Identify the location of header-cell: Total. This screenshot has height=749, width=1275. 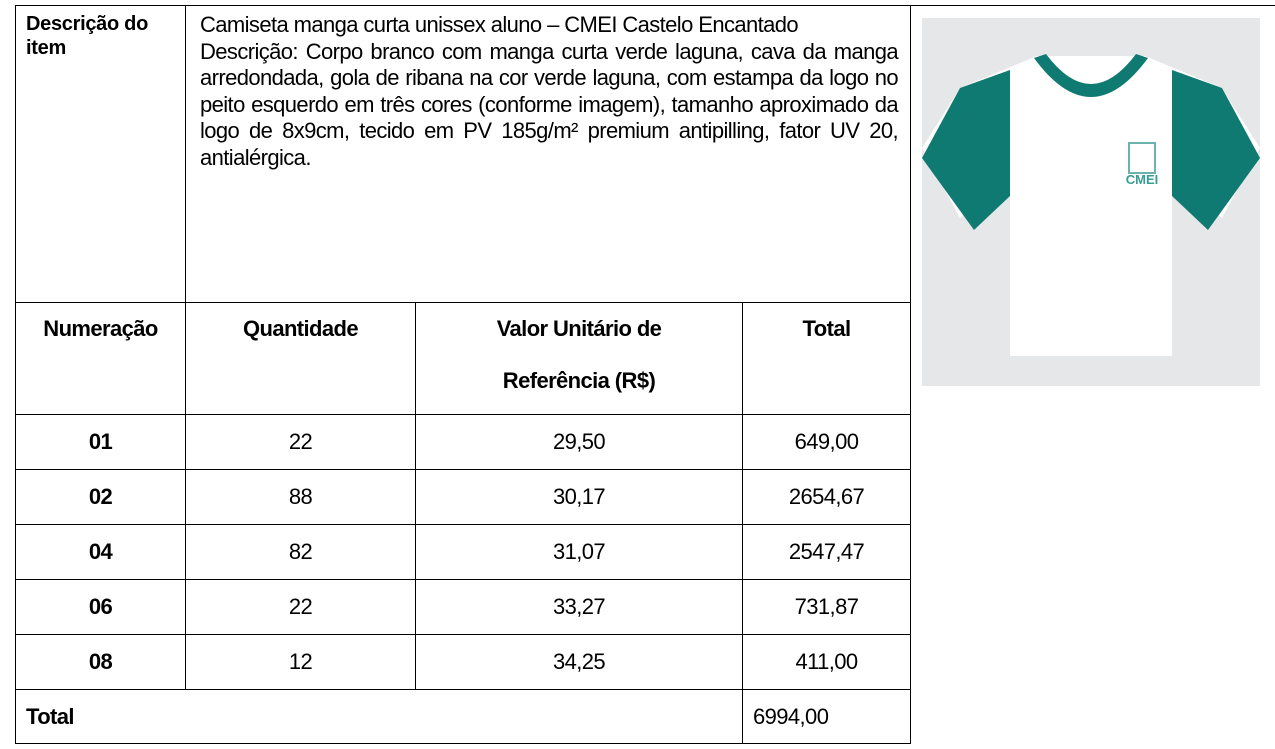
(826, 358).